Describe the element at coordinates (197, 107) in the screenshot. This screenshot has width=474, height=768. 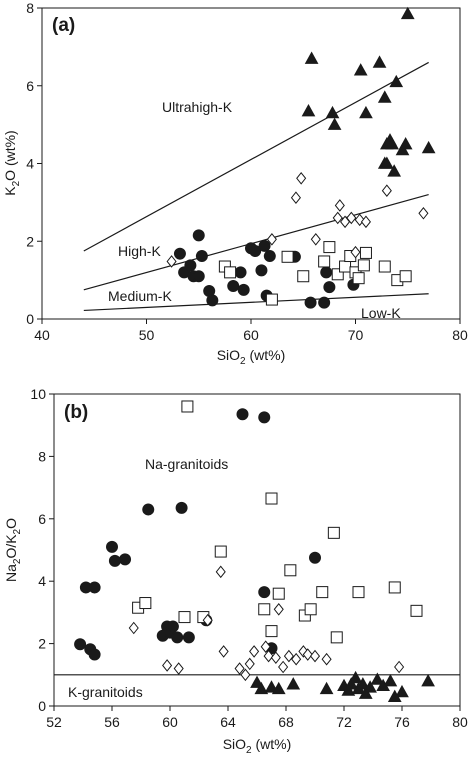
I see `annotation-ultrahigh-k: Ultrahigh-K` at that location.